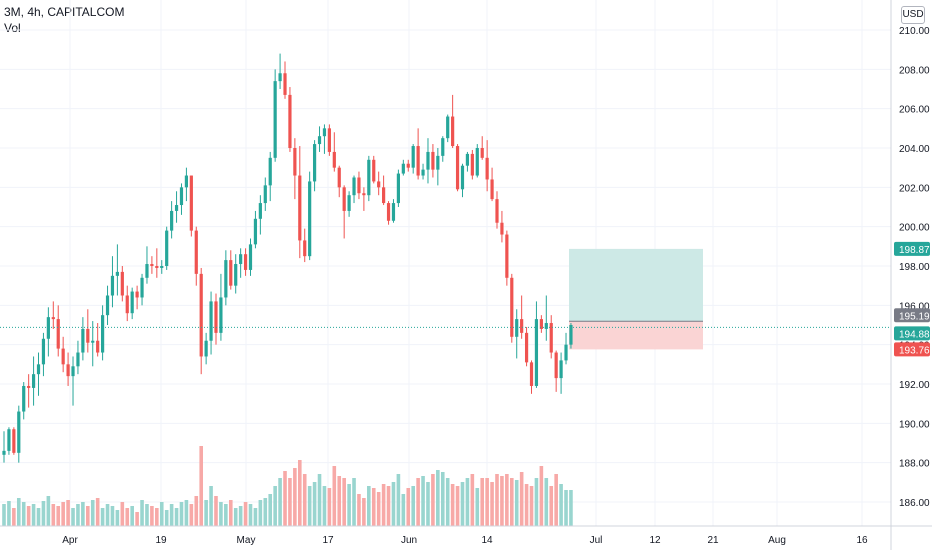 The width and height of the screenshot is (932, 550). What do you see at coordinates (636, 285) in the screenshot?
I see `target-zone` at bounding box center [636, 285].